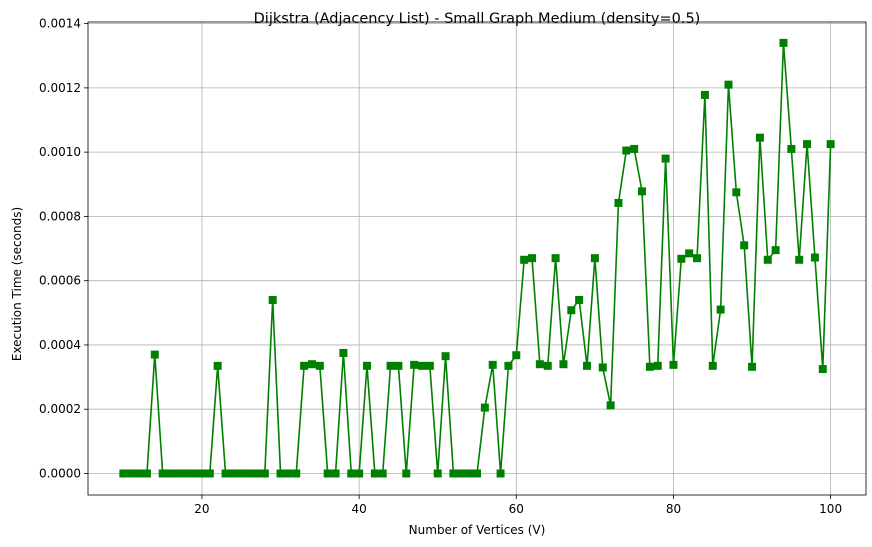  What do you see at coordinates (201, 509) in the screenshot?
I see `x-tick-label: 20` at bounding box center [201, 509].